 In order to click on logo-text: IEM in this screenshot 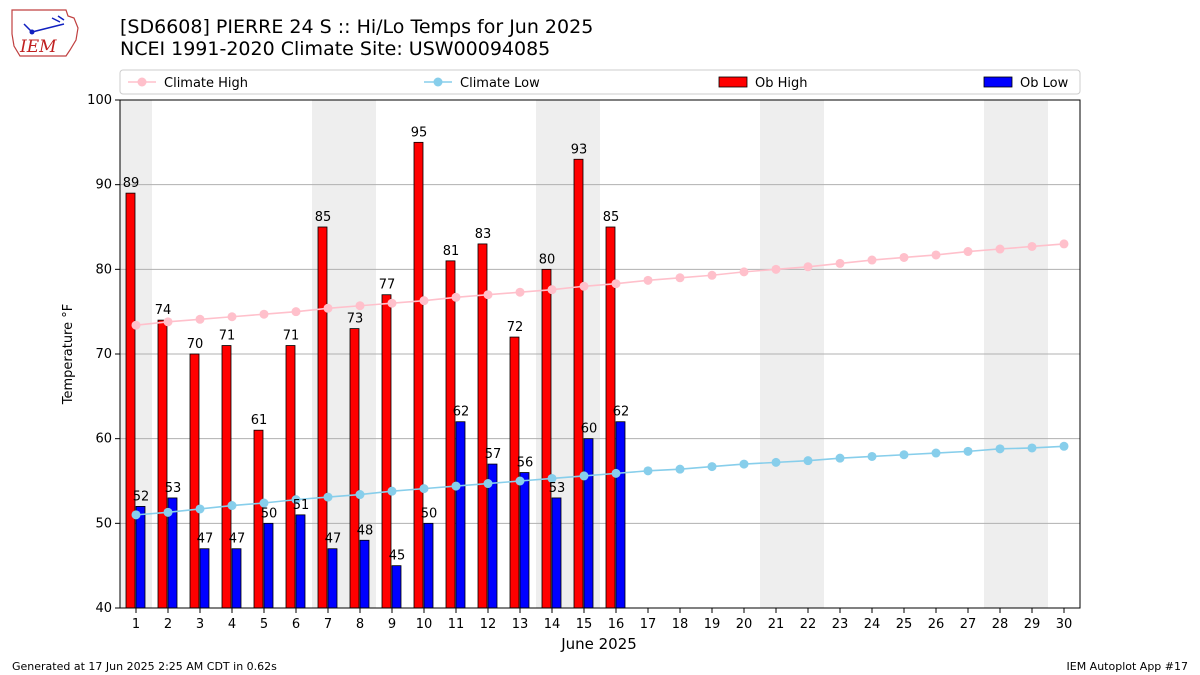, I will do `click(38, 47)`.